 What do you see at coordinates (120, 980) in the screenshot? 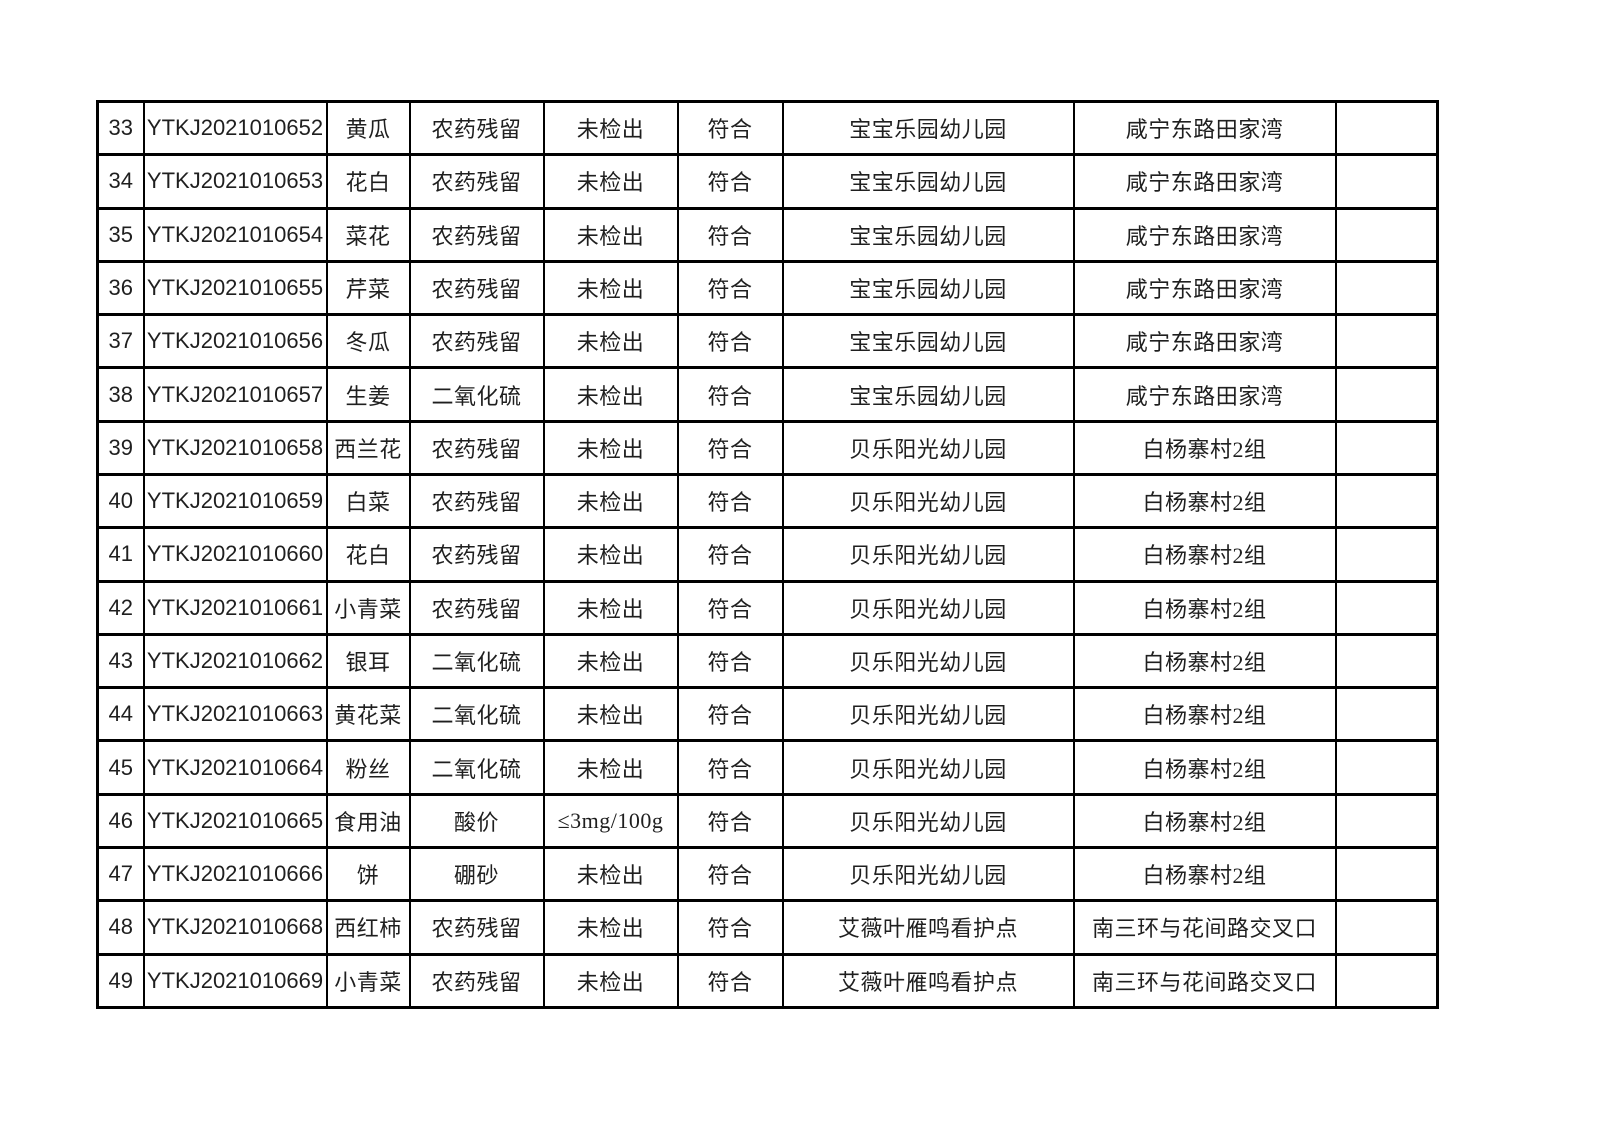
I see `cell-row-number: 49` at bounding box center [120, 980].